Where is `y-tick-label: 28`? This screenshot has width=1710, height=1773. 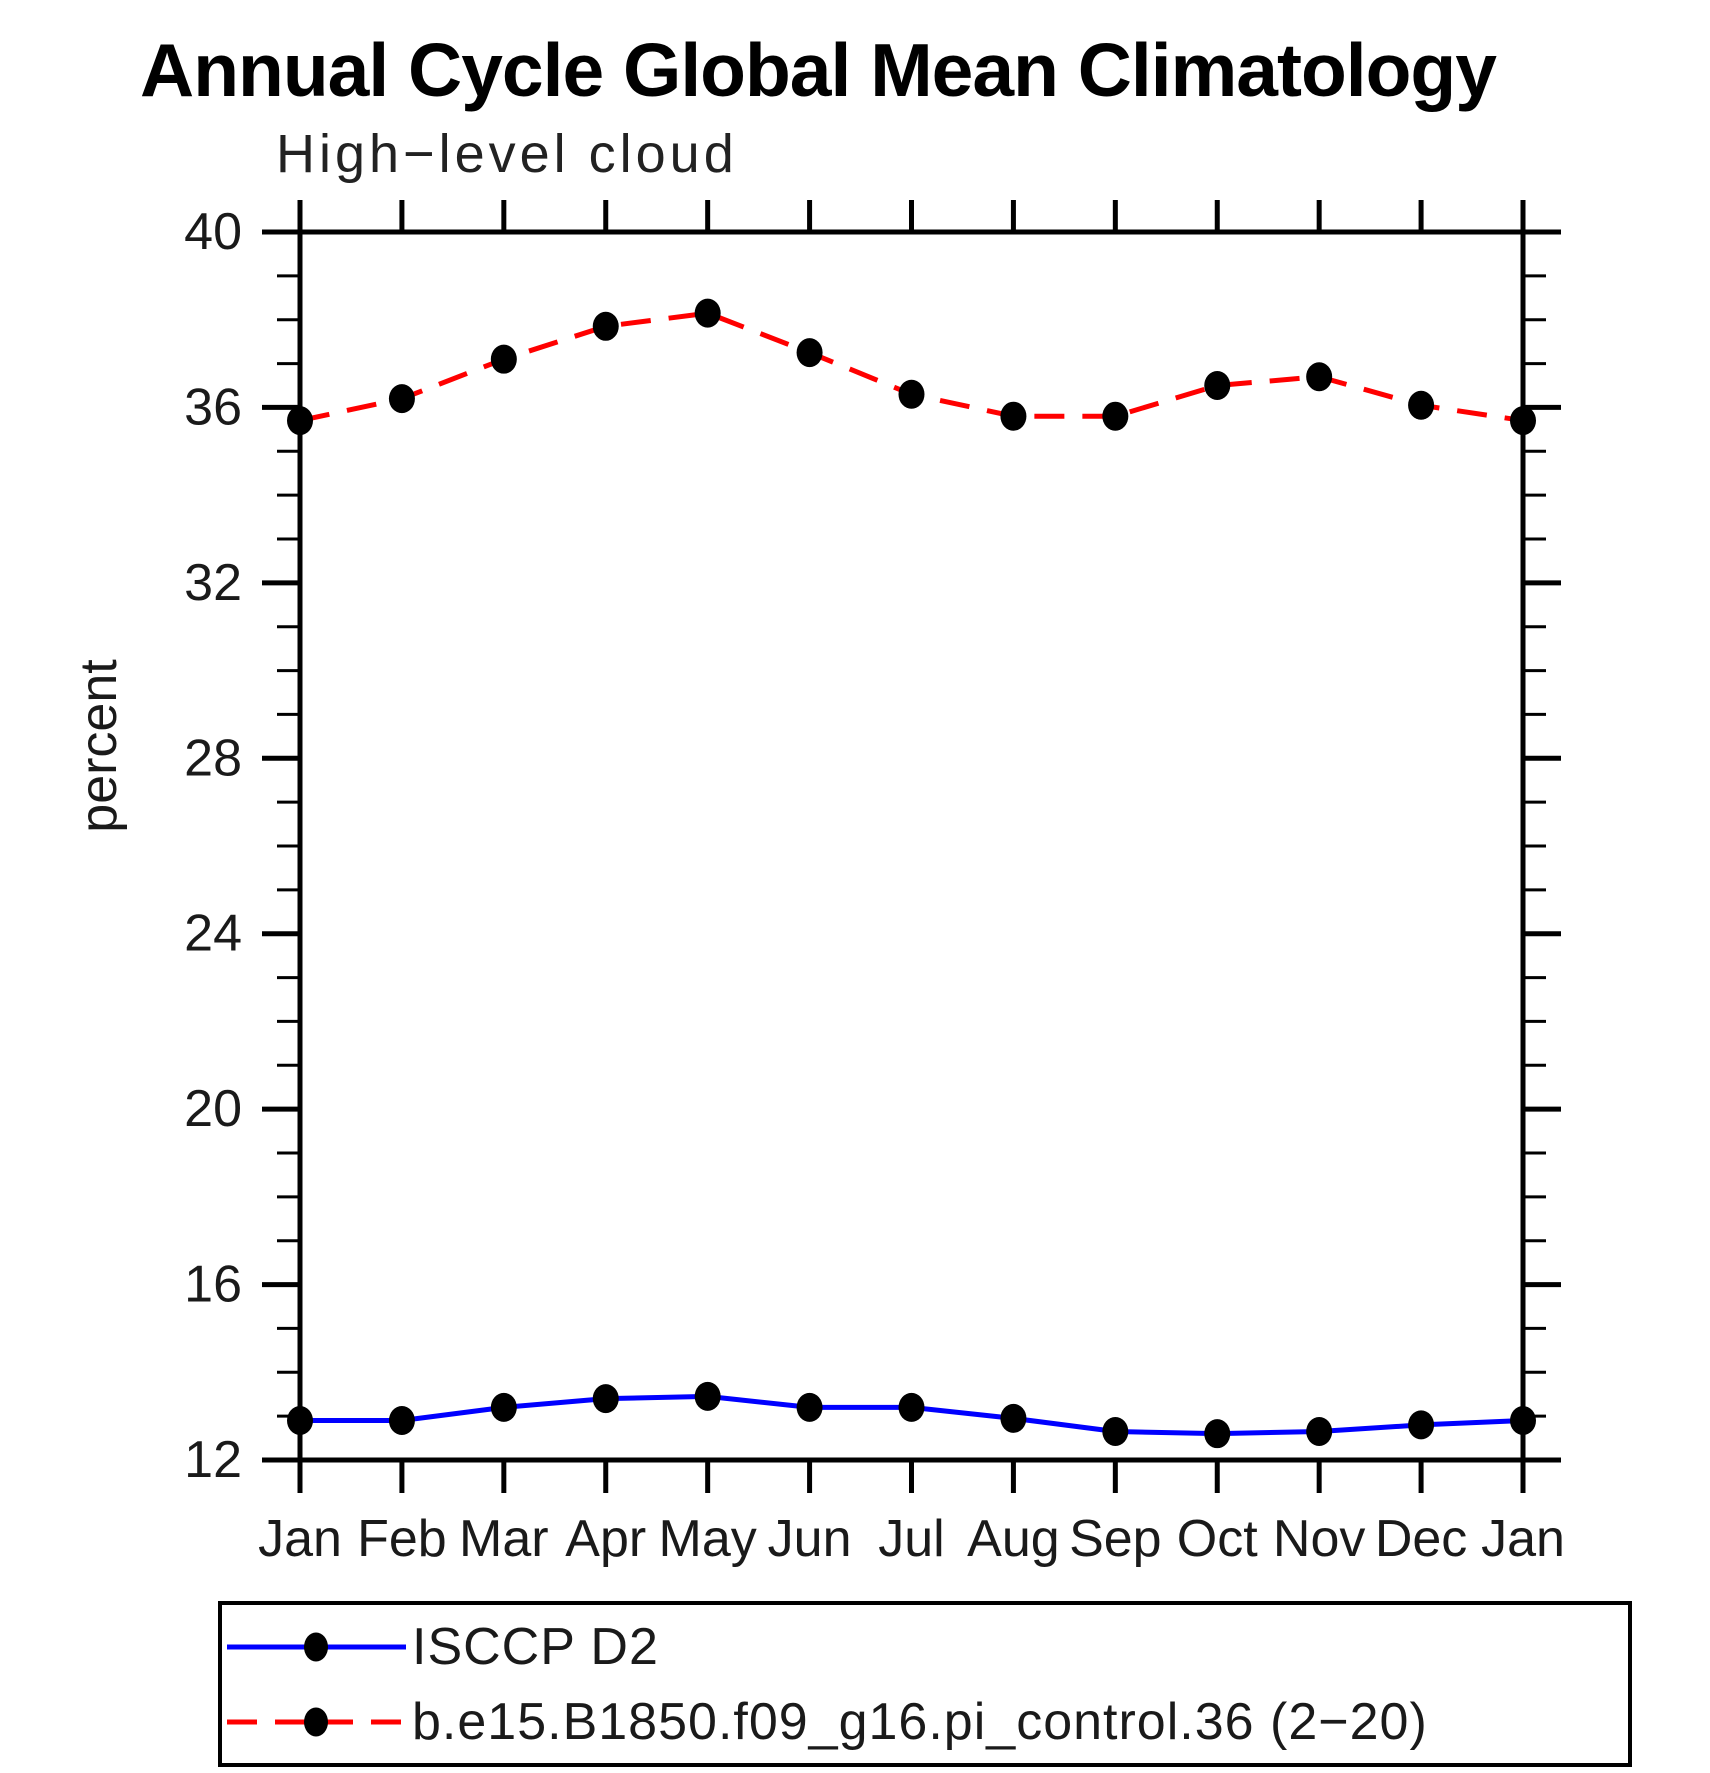
y-tick-label: 28 is located at coordinates (213, 758).